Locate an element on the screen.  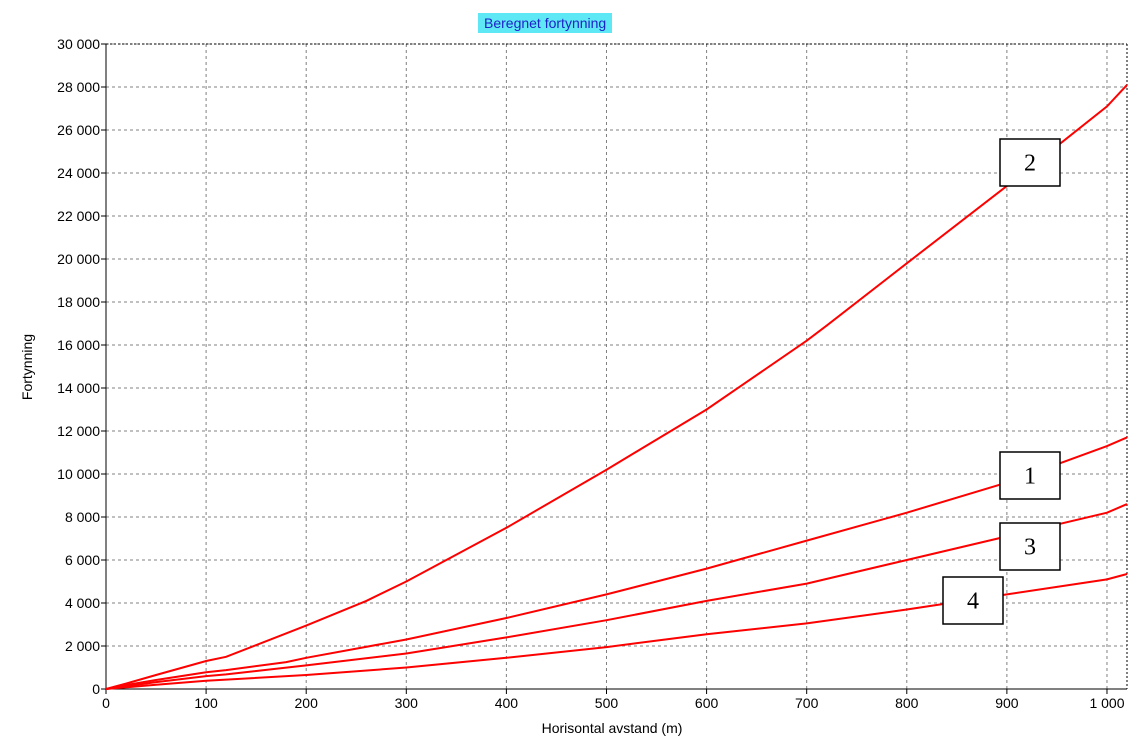
series-label-4: 4 is located at coordinates (973, 602).